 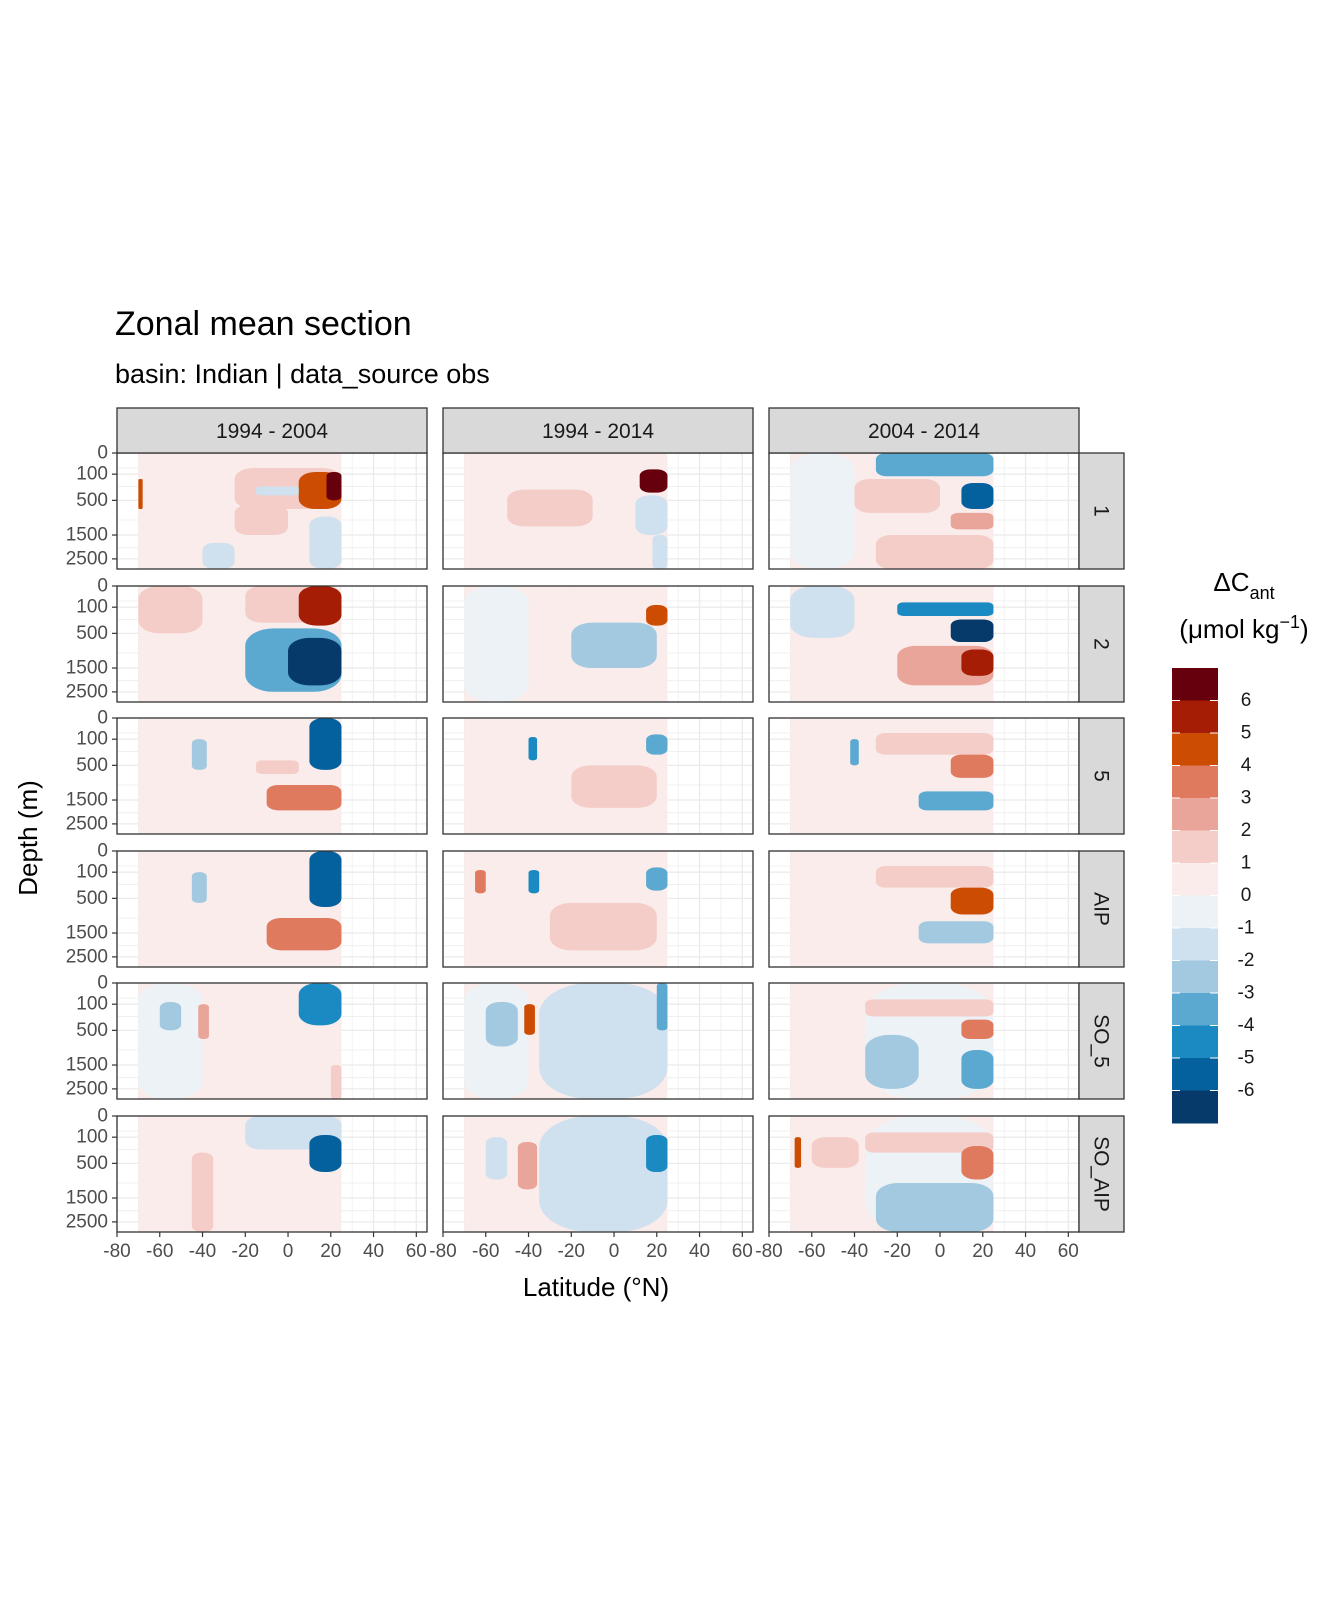 What do you see at coordinates (1246, 928) in the screenshot?
I see `legend-tick-label: -1` at bounding box center [1246, 928].